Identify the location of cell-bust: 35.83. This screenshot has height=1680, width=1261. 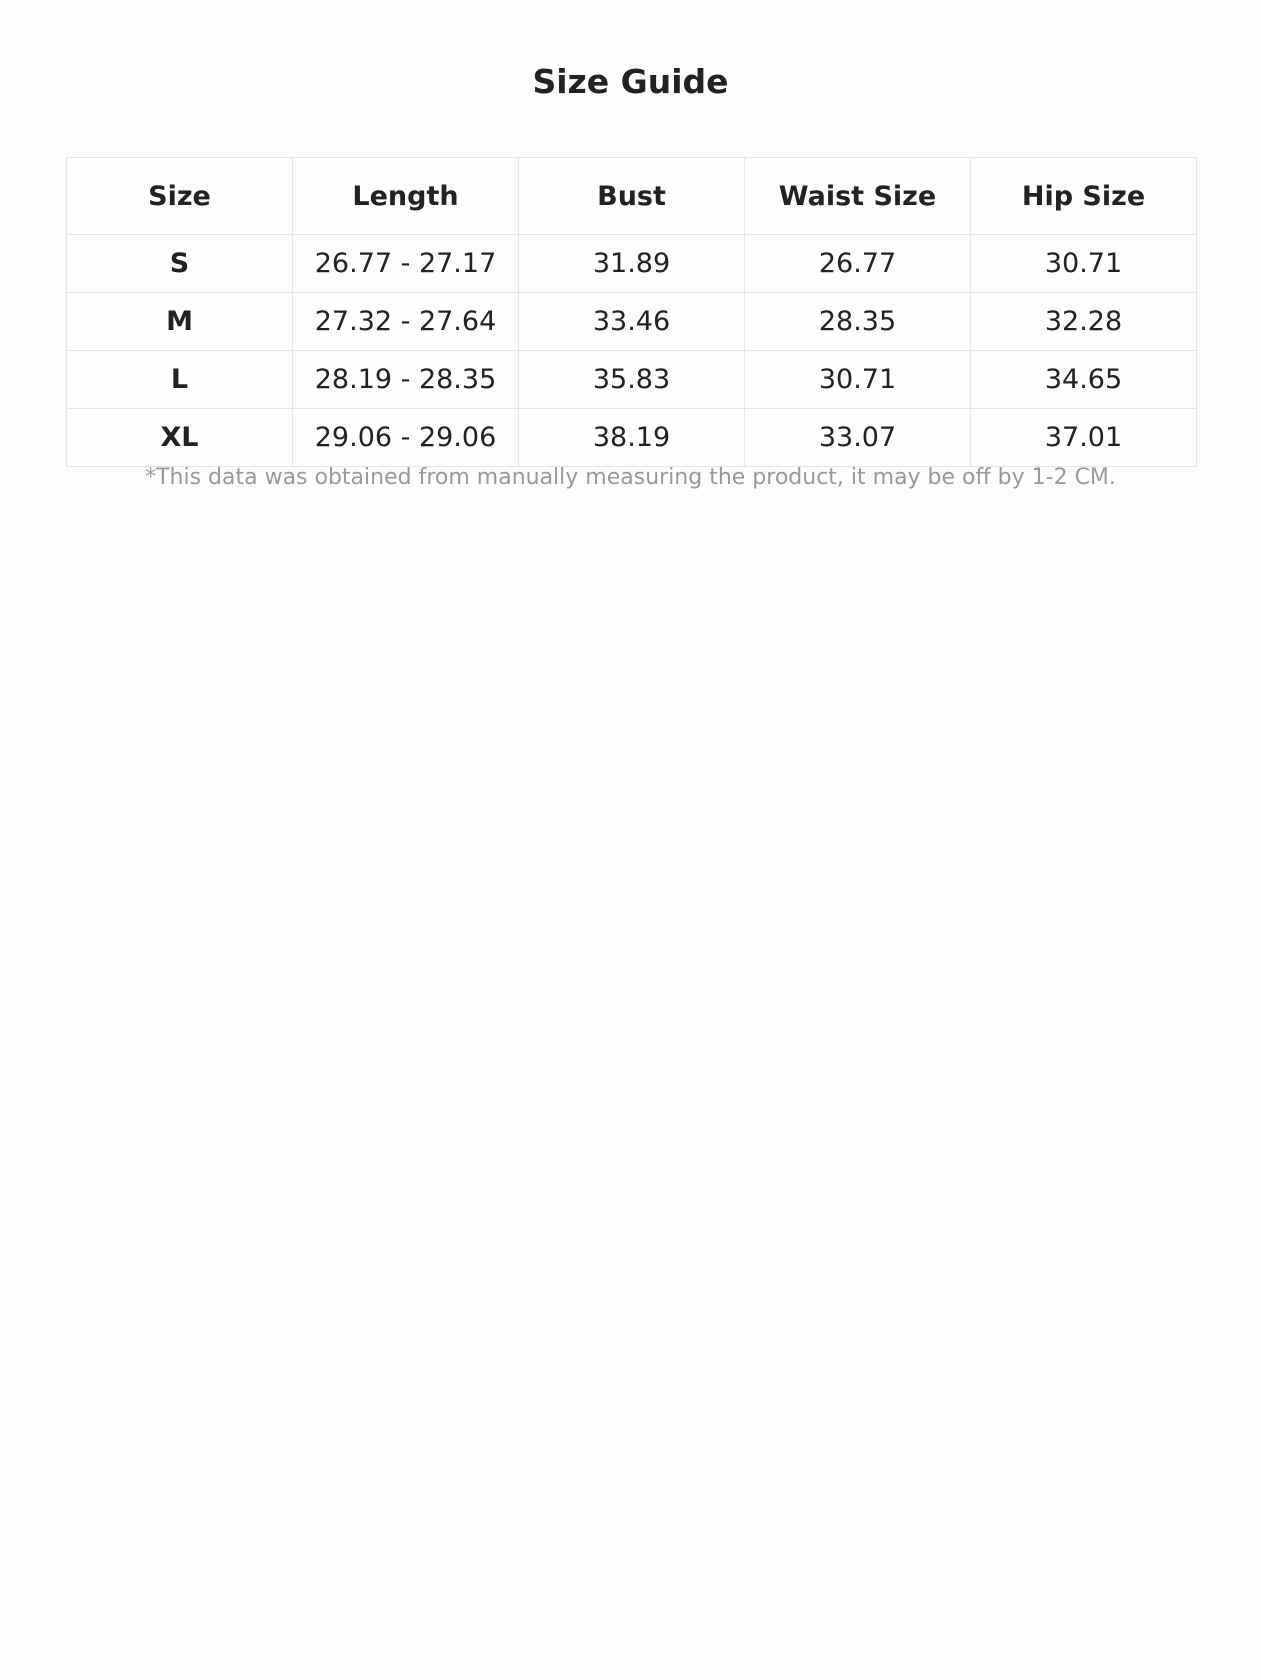
(631, 379).